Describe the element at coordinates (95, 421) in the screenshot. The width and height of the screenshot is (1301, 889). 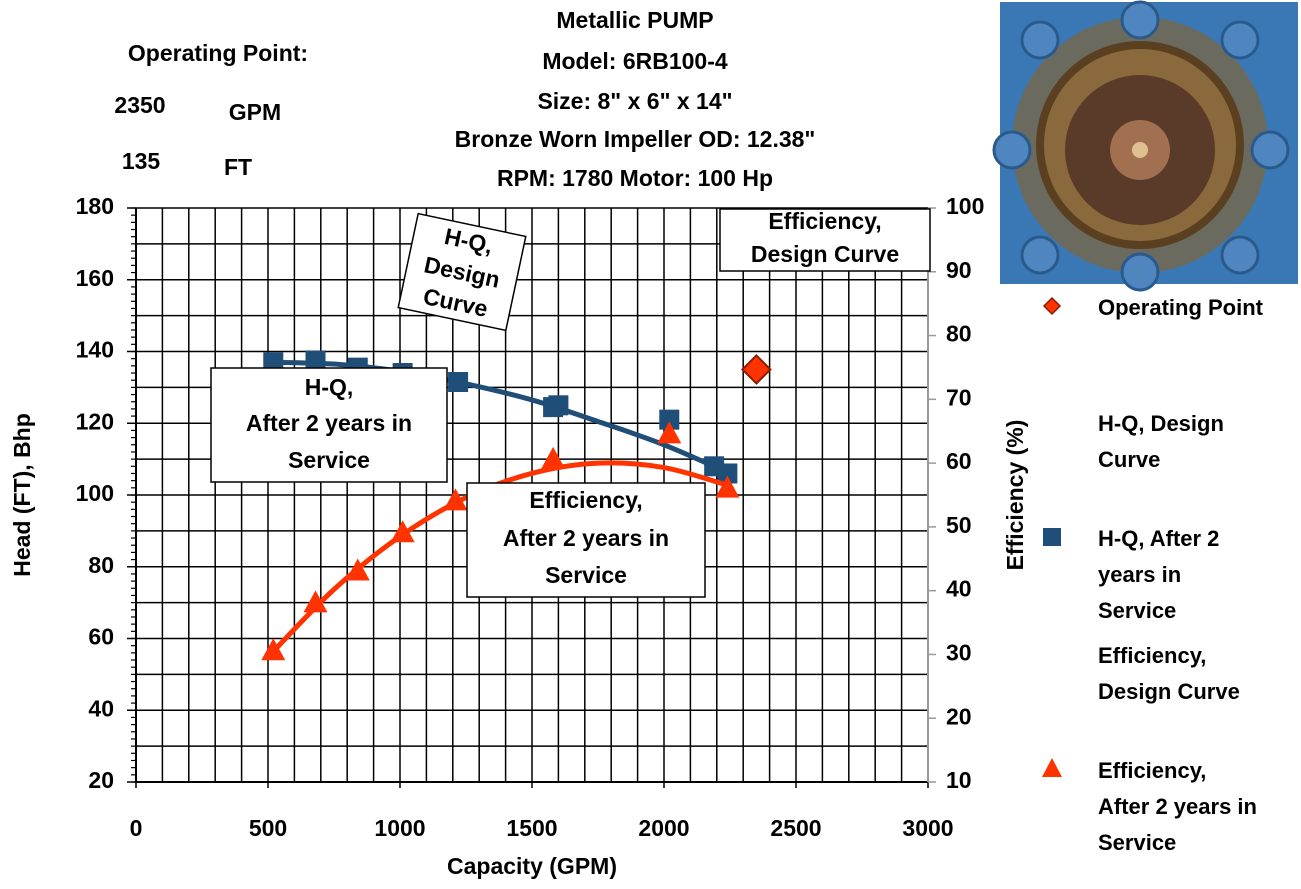
I see `y-tick-label: 120` at that location.